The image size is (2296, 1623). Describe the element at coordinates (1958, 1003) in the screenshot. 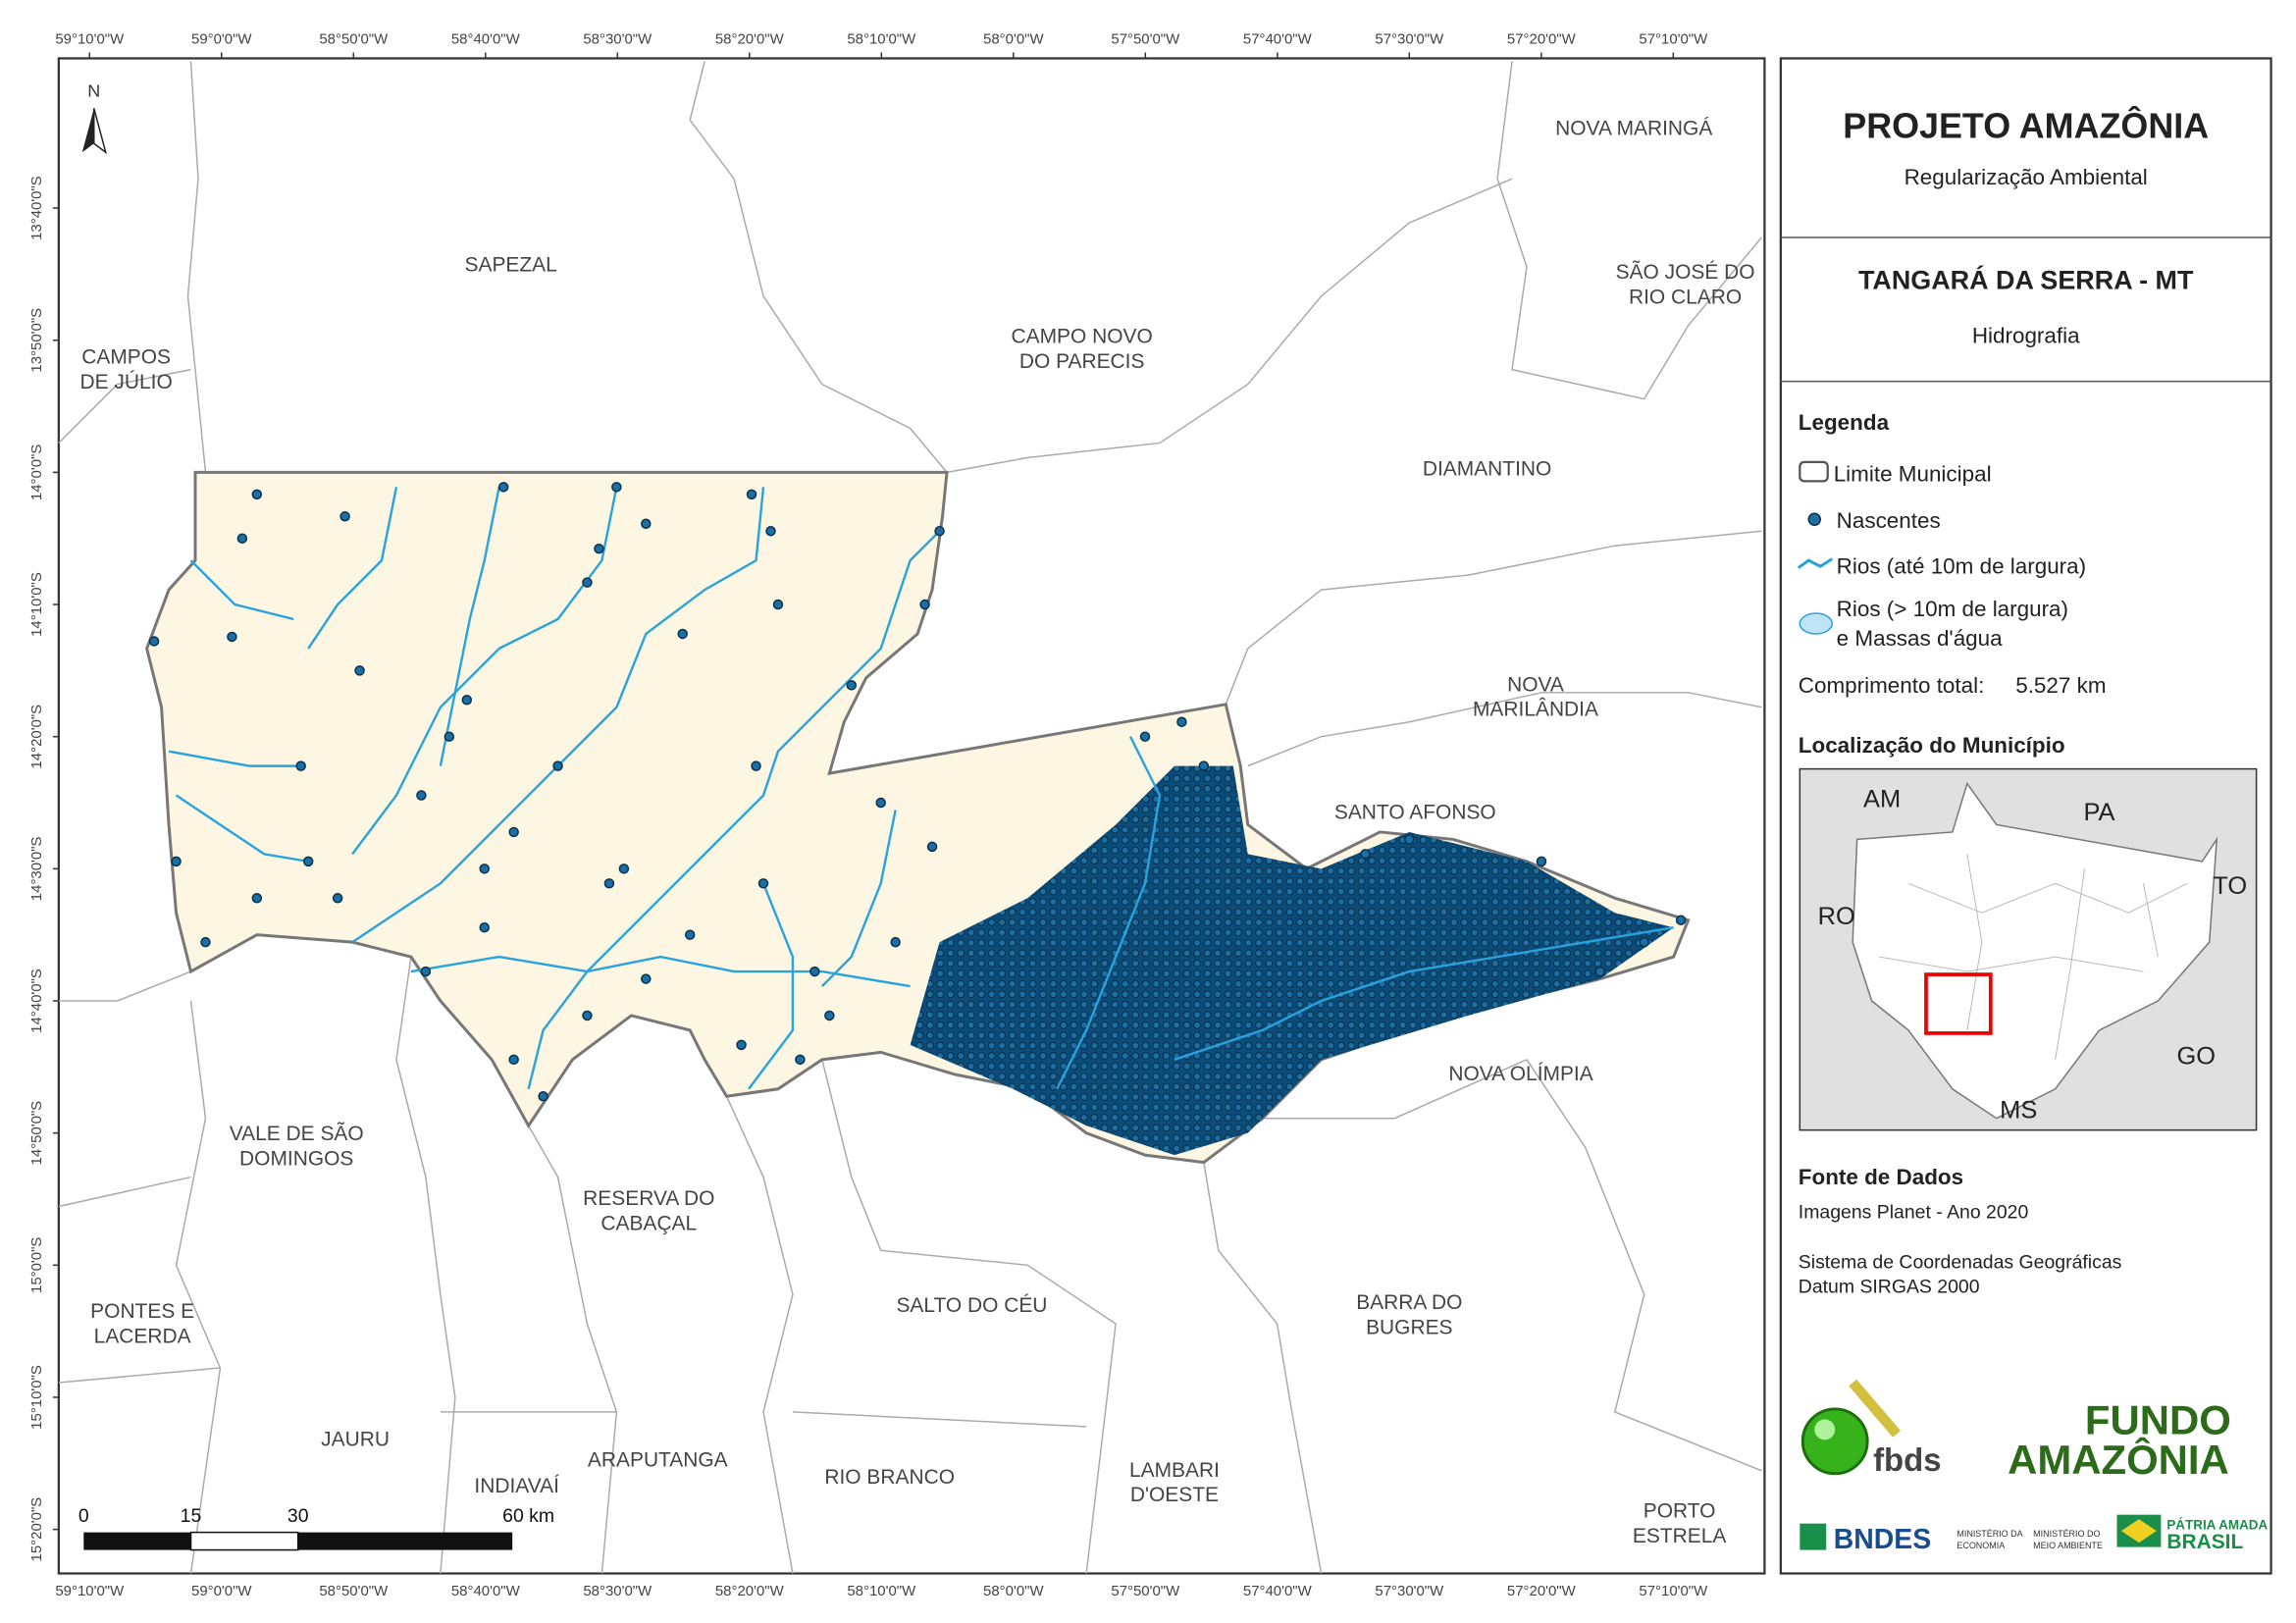

I see `locator-highlight` at that location.